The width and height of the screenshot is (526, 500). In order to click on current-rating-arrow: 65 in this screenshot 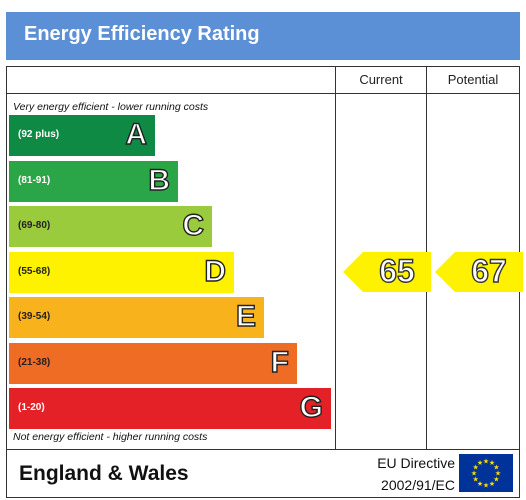, I will do `click(387, 271)`.